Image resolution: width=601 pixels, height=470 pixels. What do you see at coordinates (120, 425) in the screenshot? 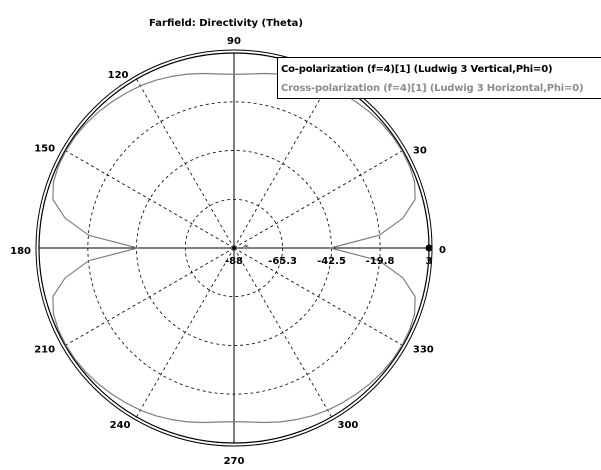
I see `angle-label-240: 240` at bounding box center [120, 425].